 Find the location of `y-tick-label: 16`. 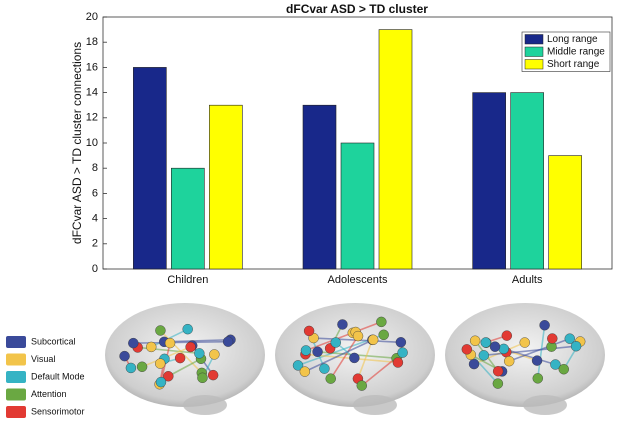

y-tick-label: 16 is located at coordinates (92, 67).